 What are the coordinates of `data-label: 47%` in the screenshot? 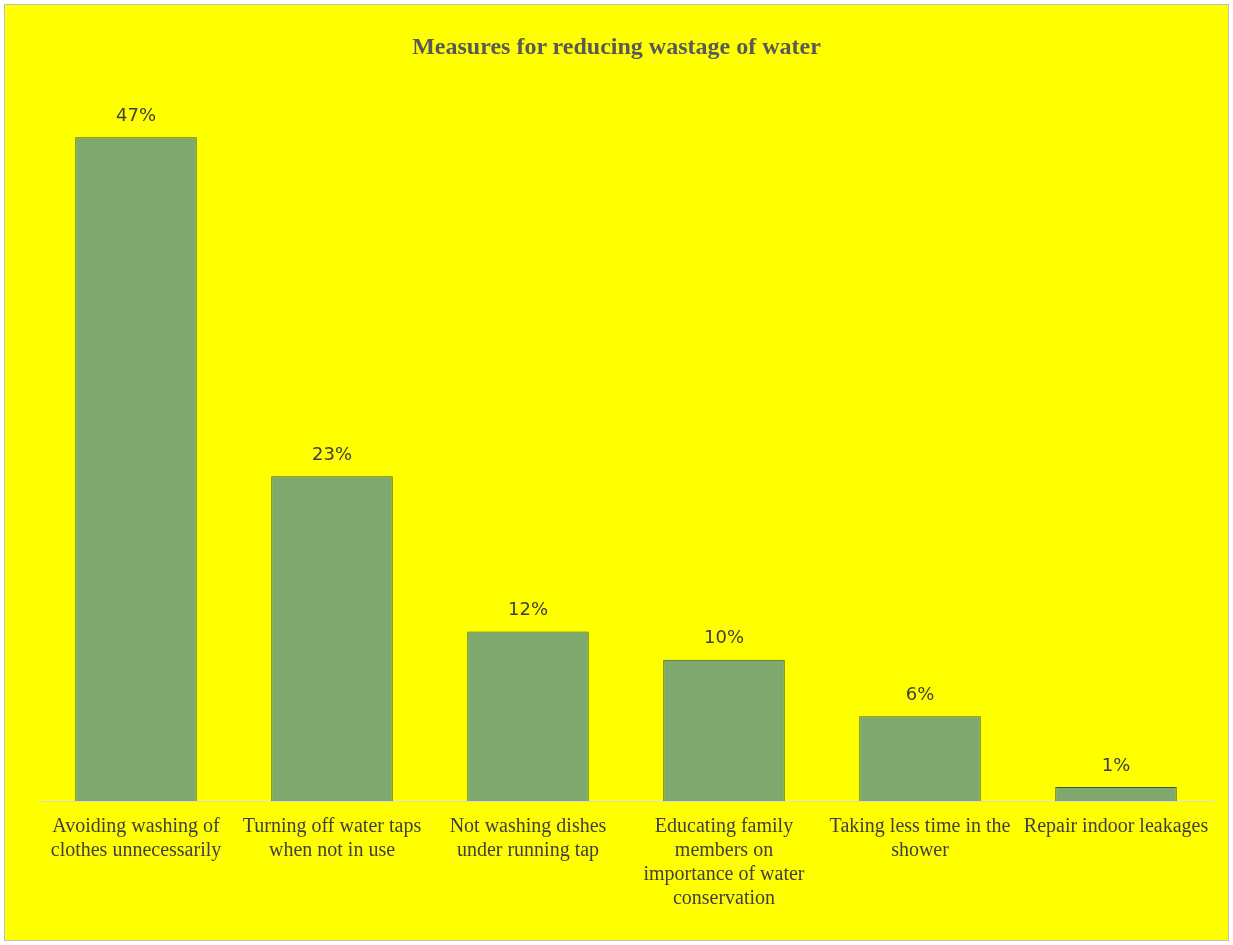 It's located at (136, 115).